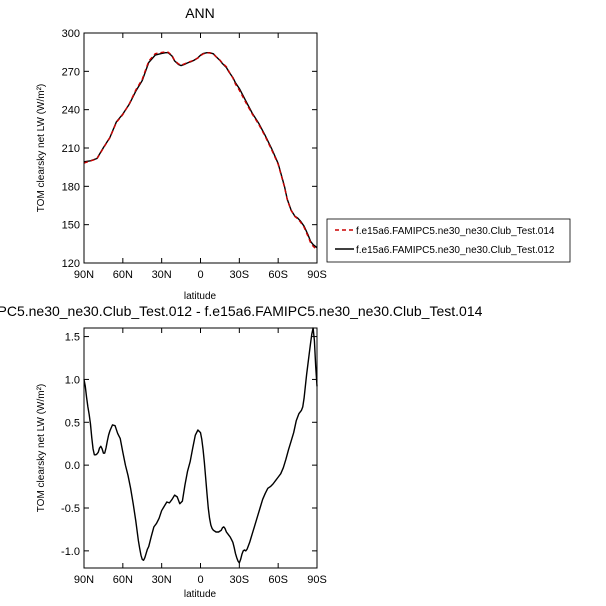  Describe the element at coordinates (455, 250) in the screenshot. I see `legend-label-series-2: f.e15a6.FAMIPC5.ne30_ne30.Club_Test.012` at that location.